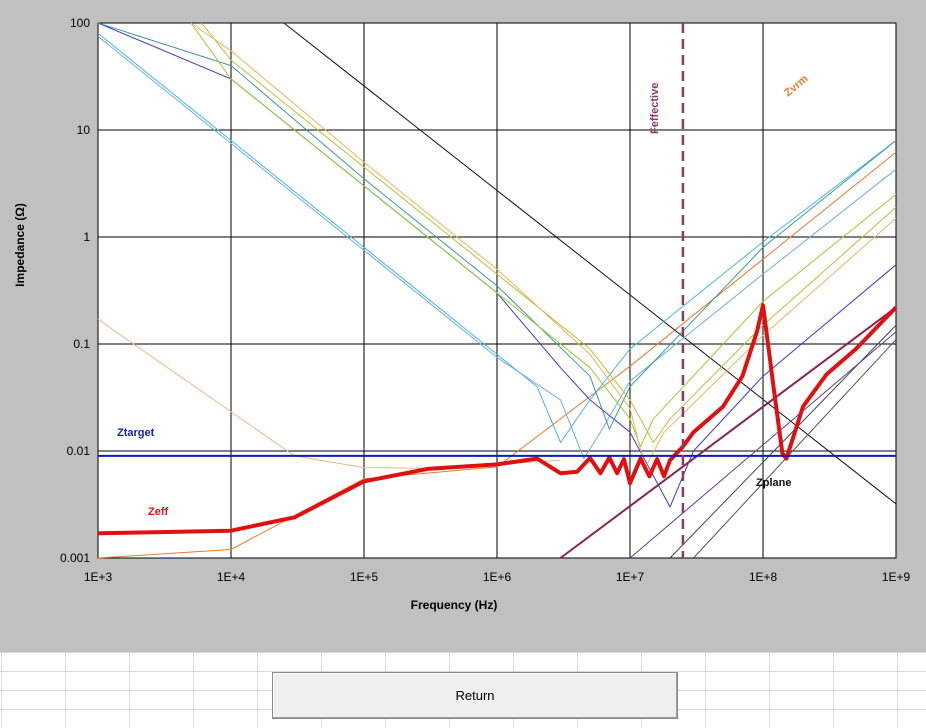 The height and width of the screenshot is (728, 926). What do you see at coordinates (231, 577) in the screenshot?
I see `x-tick-label: 1E+4` at bounding box center [231, 577].